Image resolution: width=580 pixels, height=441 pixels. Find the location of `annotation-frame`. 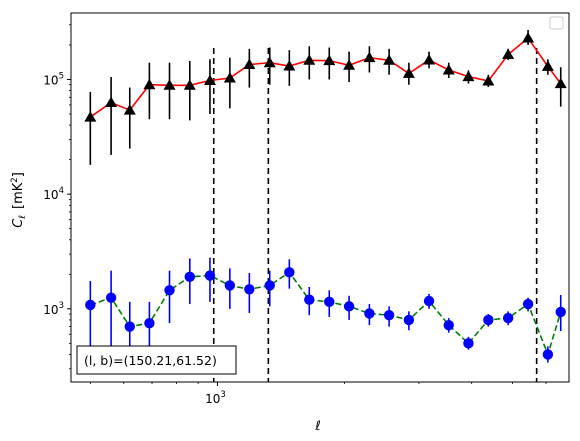

annotation-frame is located at coordinates (156, 360).